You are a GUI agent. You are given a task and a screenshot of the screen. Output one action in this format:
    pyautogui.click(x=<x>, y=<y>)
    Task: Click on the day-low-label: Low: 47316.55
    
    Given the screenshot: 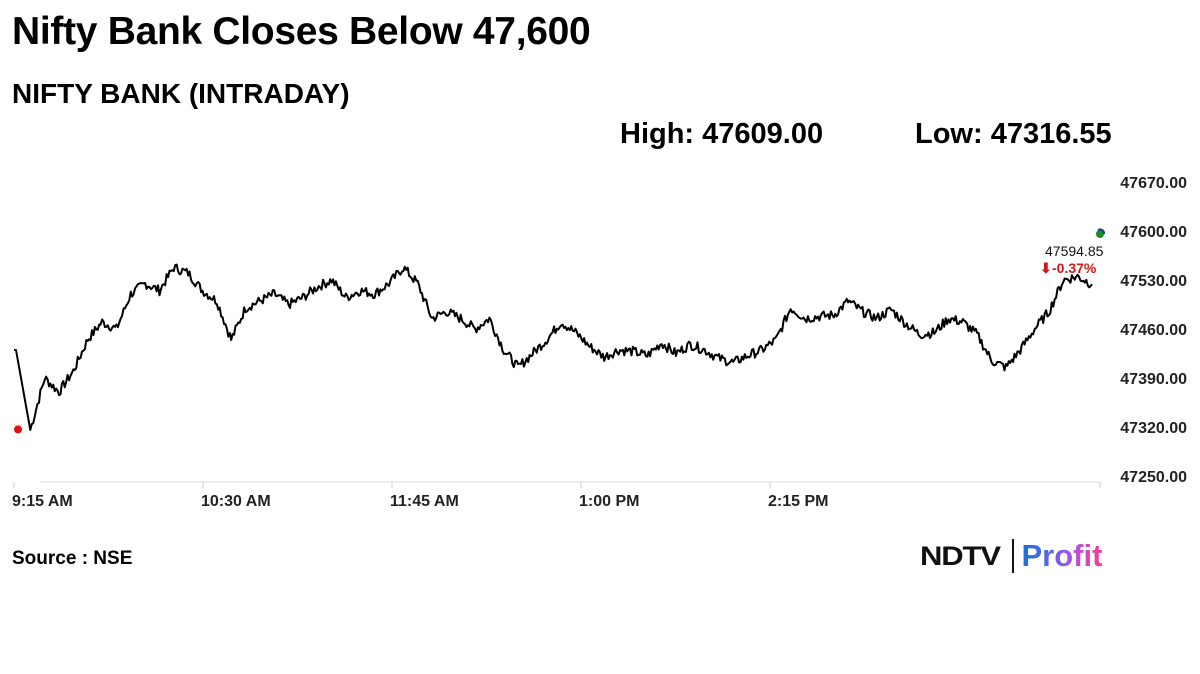 What is the action you would take?
    pyautogui.click(x=1013, y=134)
    